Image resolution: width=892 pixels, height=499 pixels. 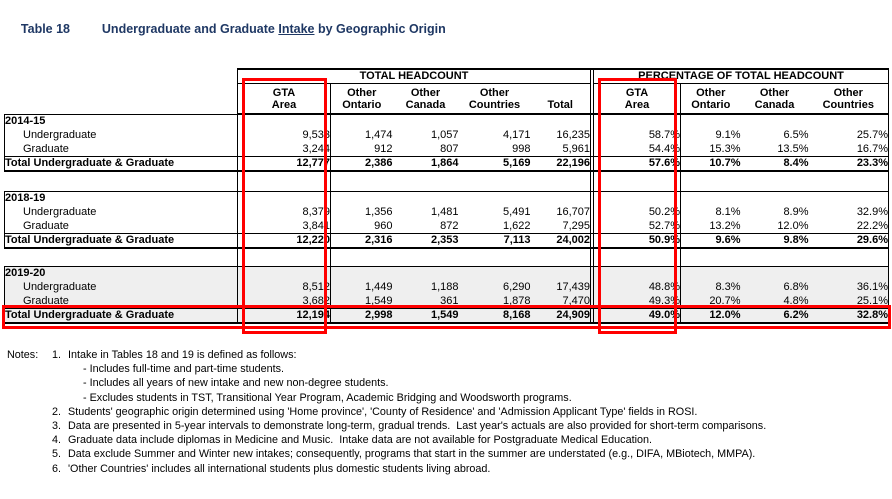 What do you see at coordinates (121, 315) in the screenshot?
I see `total-label: Total Undergraduate & Graduate` at bounding box center [121, 315].